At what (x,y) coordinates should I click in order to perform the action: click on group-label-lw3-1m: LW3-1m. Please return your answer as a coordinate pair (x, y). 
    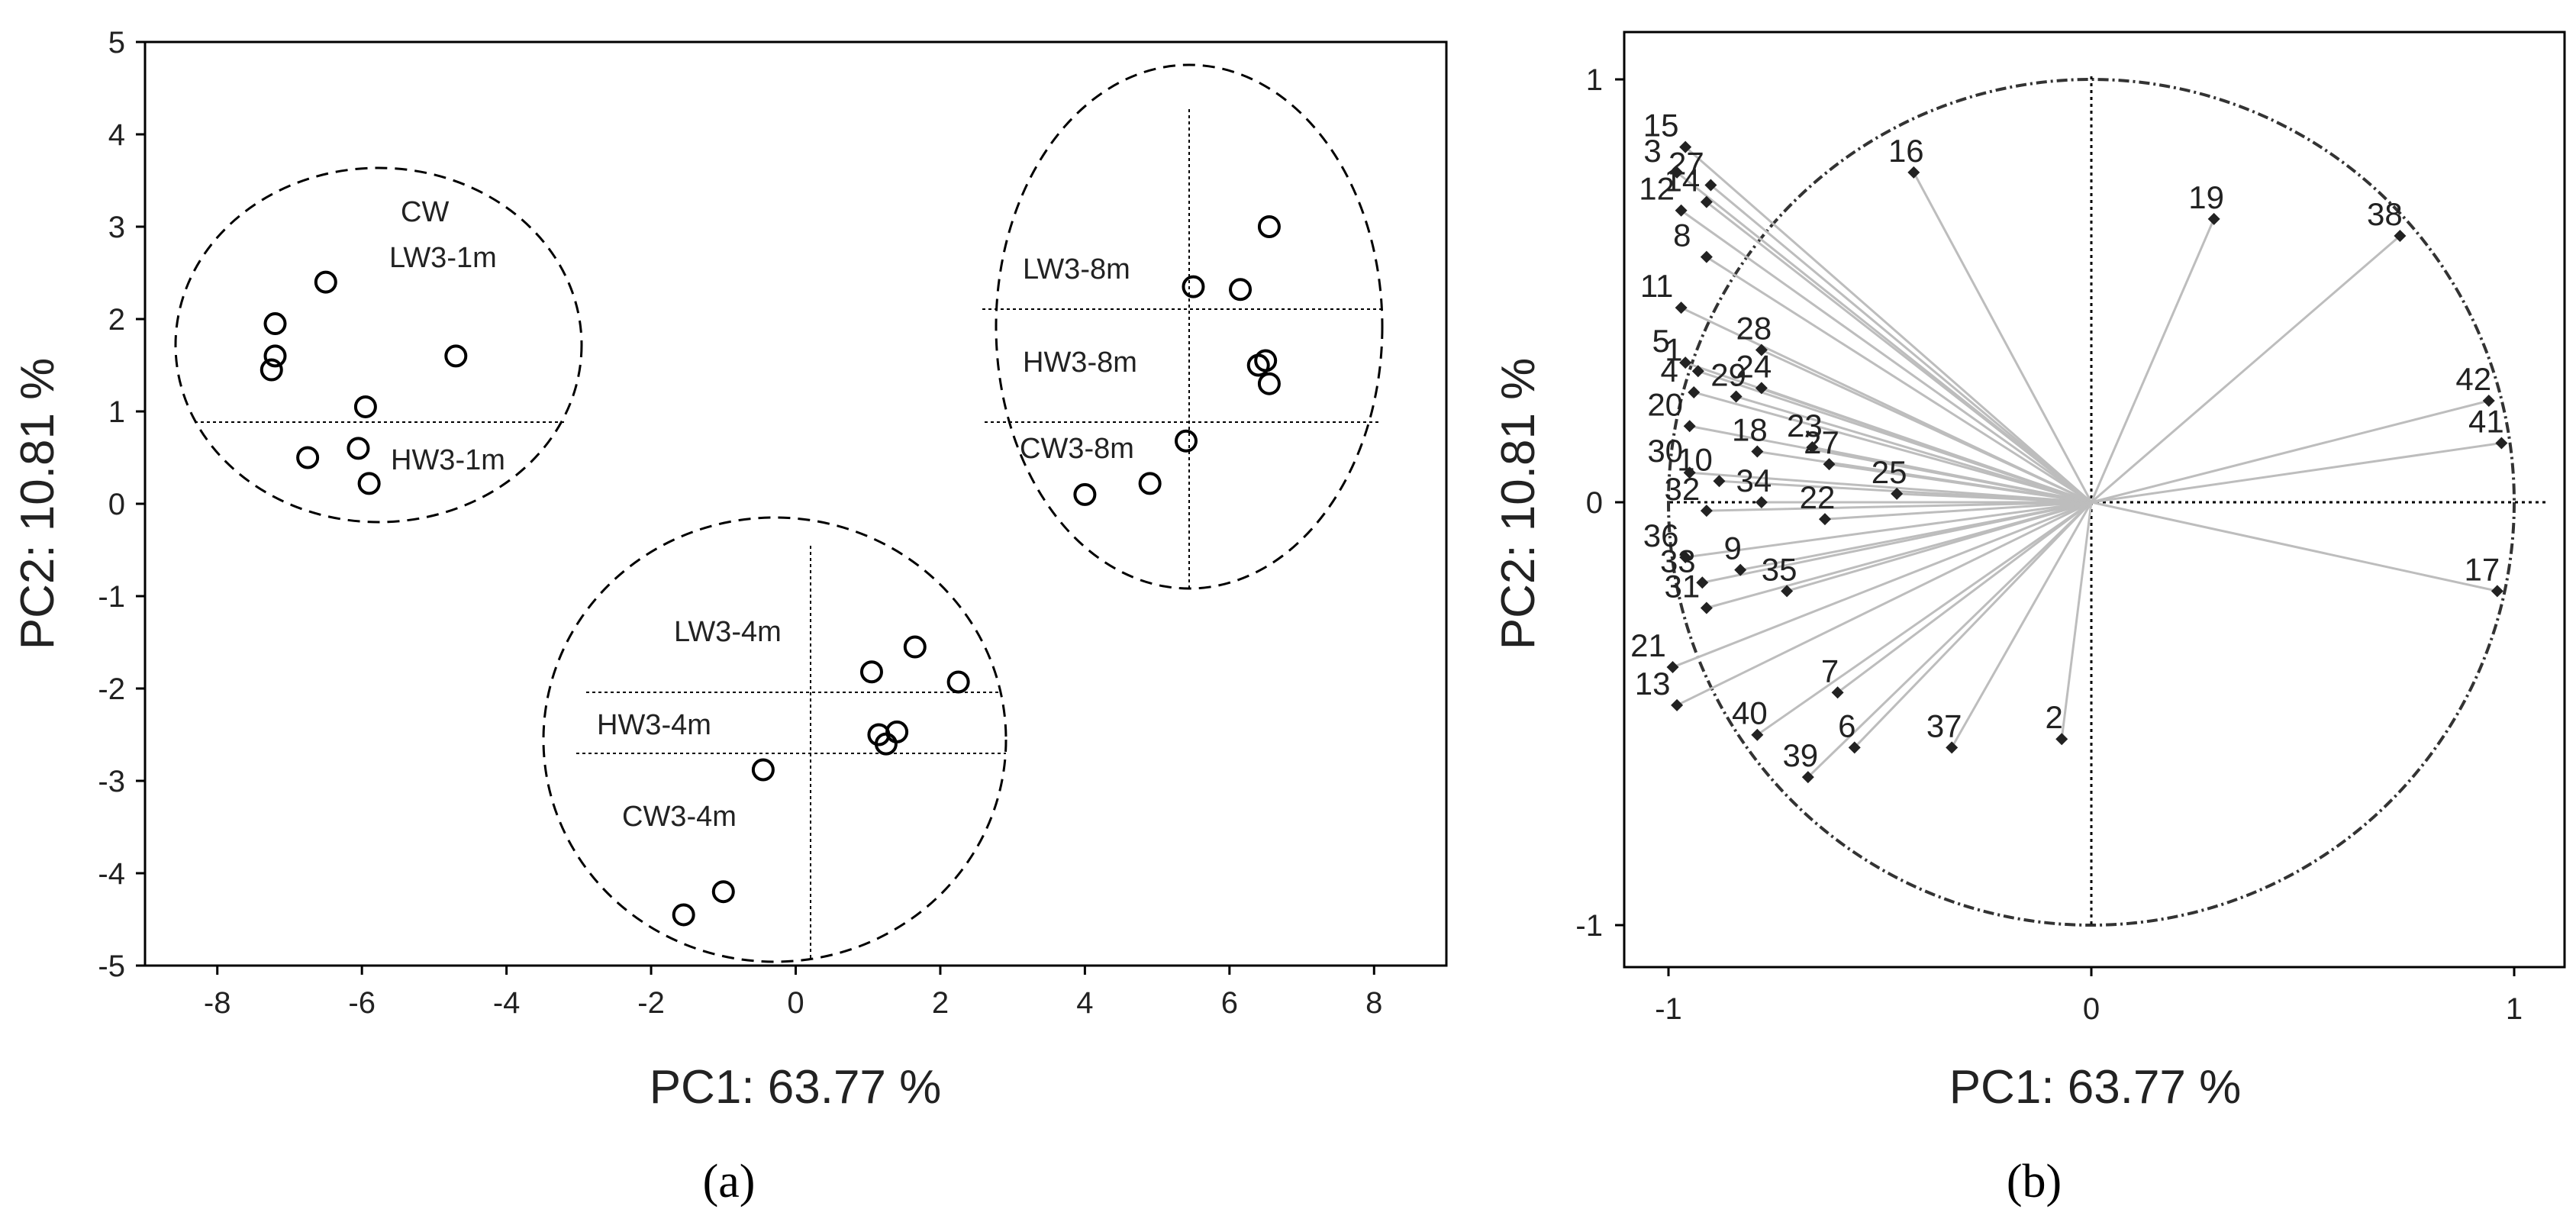
    Looking at the image, I should click on (443, 258).